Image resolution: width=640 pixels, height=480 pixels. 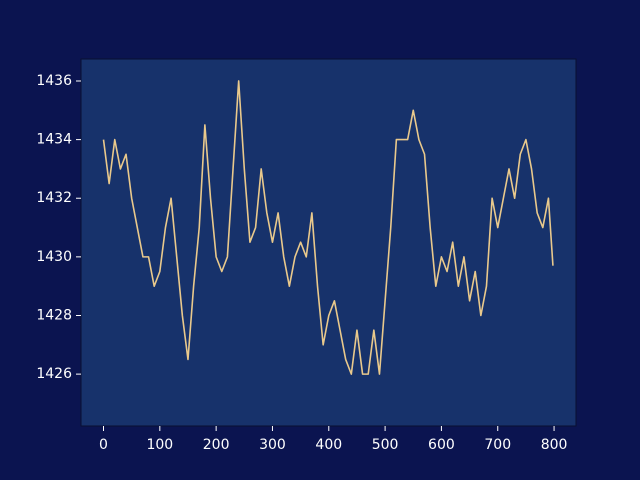 What do you see at coordinates (54, 257) in the screenshot?
I see `y-tick-label: 1430` at bounding box center [54, 257].